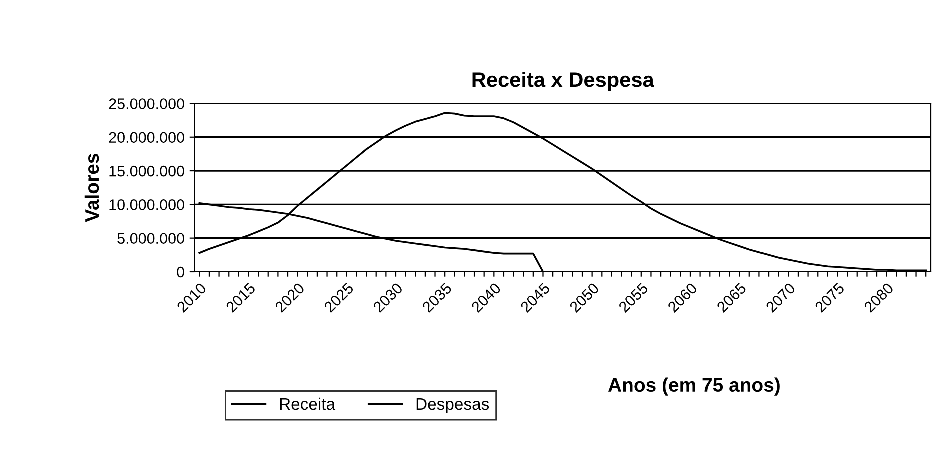 The height and width of the screenshot is (461, 950). I want to click on y-tick-label: 10.000.000, so click(147, 205).